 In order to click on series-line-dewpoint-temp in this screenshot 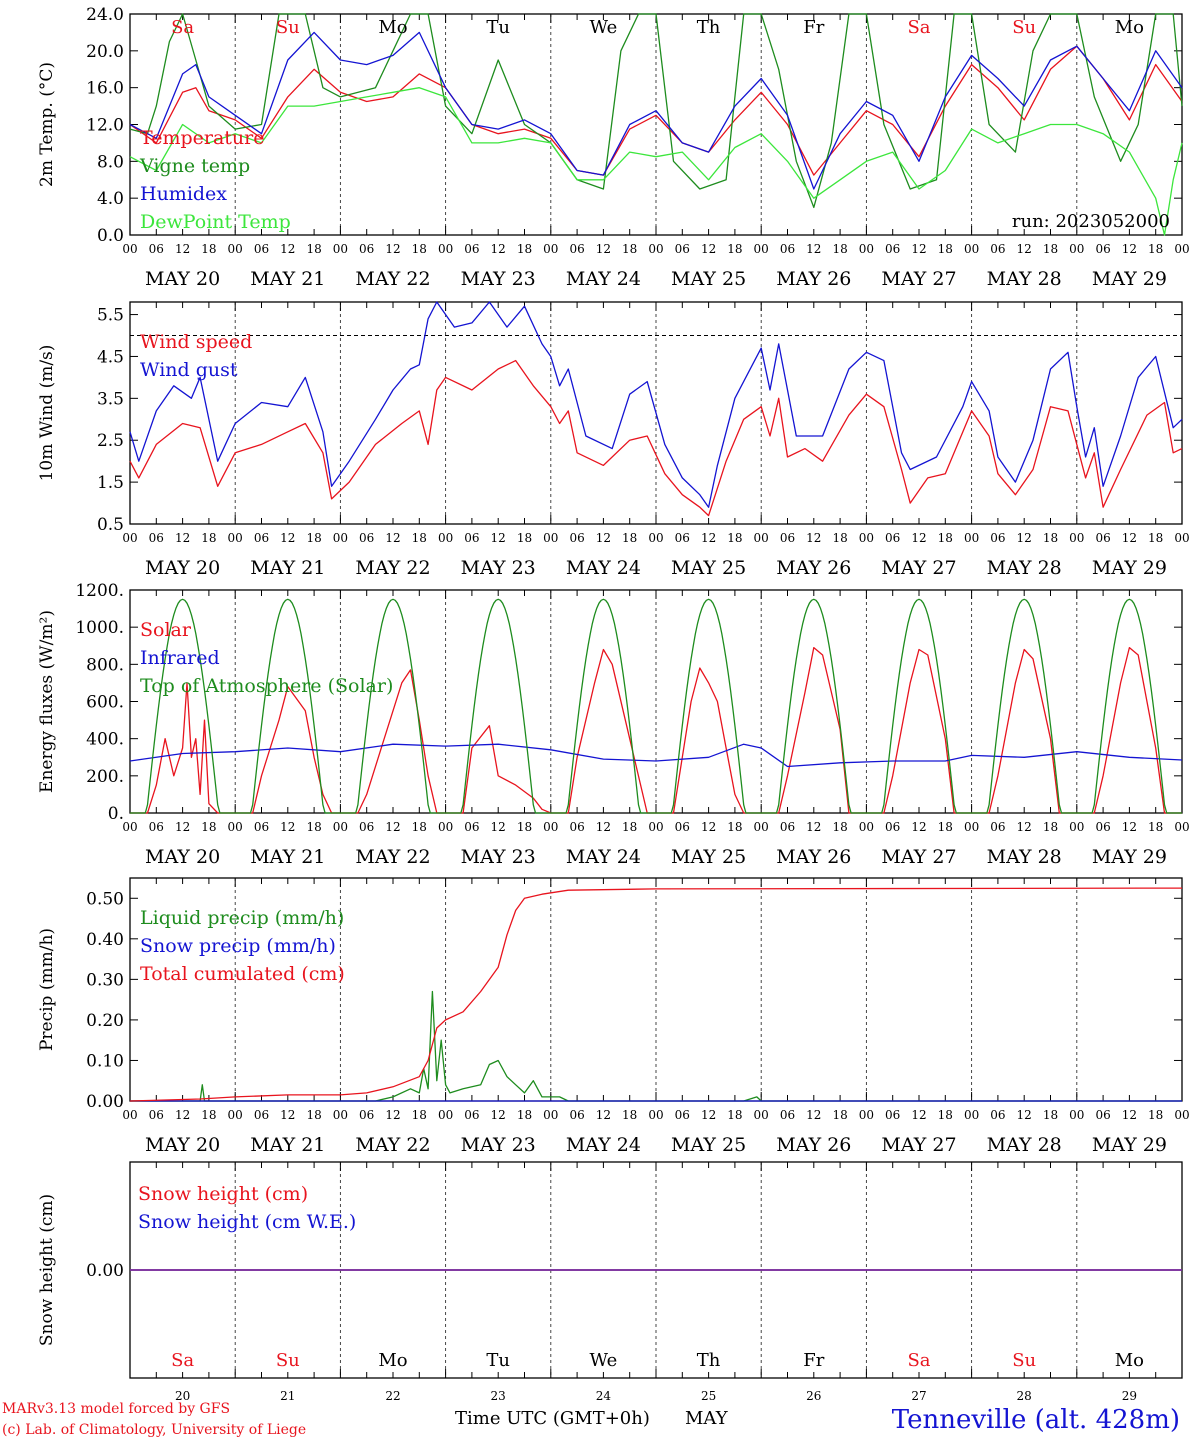, I will do `click(656, 161)`.